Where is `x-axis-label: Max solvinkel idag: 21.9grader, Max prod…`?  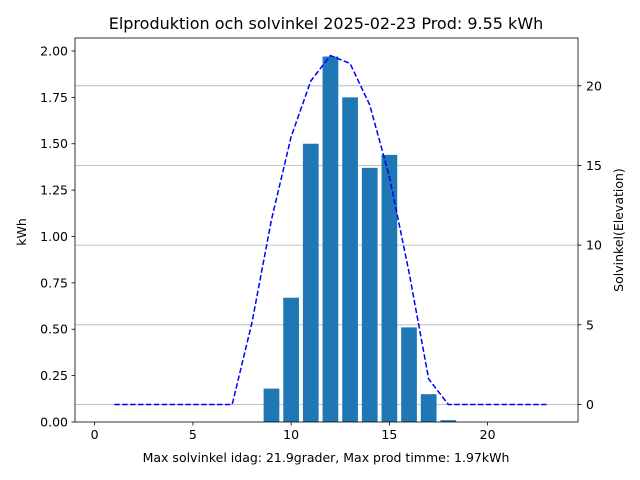
x-axis-label: Max solvinkel idag: 21.9grader, Max prod… is located at coordinates (326, 457).